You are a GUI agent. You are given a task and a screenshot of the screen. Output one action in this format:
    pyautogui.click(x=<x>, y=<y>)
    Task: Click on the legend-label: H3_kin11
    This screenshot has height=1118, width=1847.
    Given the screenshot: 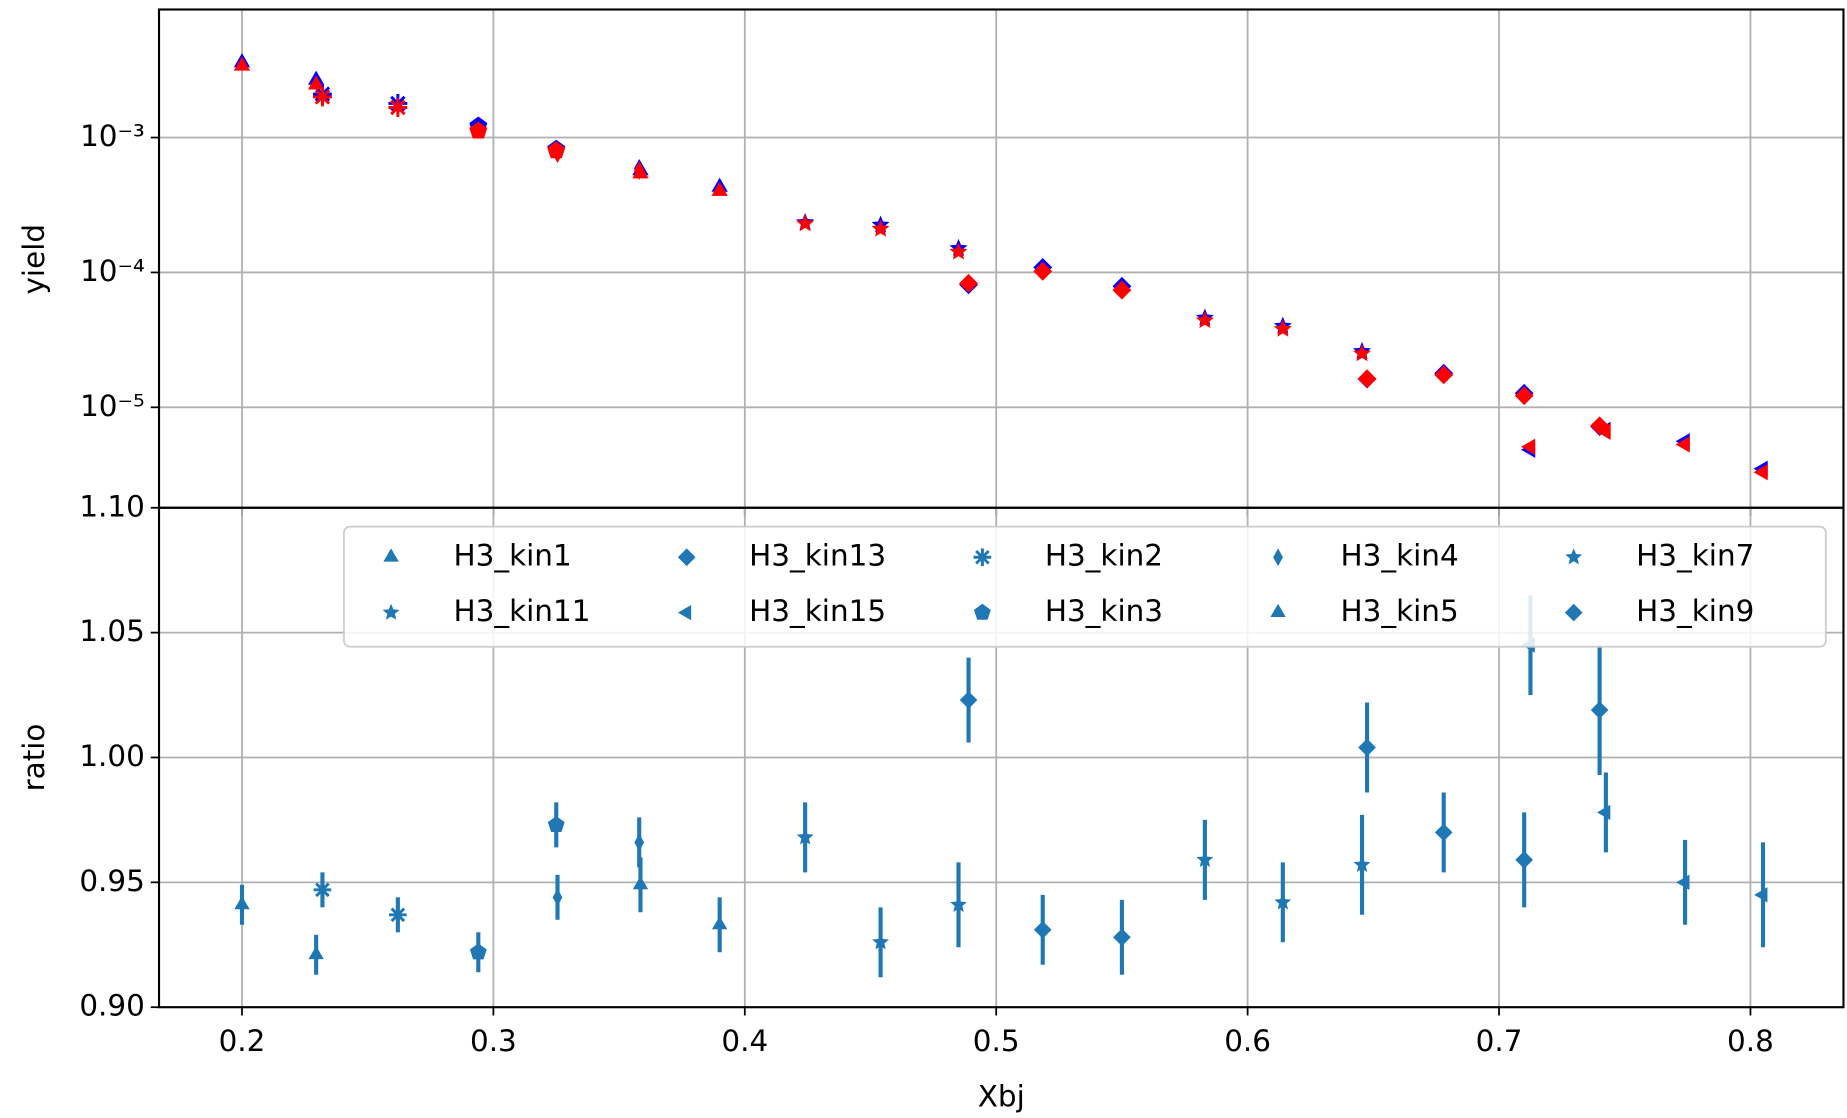 What is the action you would take?
    pyautogui.click(x=522, y=611)
    